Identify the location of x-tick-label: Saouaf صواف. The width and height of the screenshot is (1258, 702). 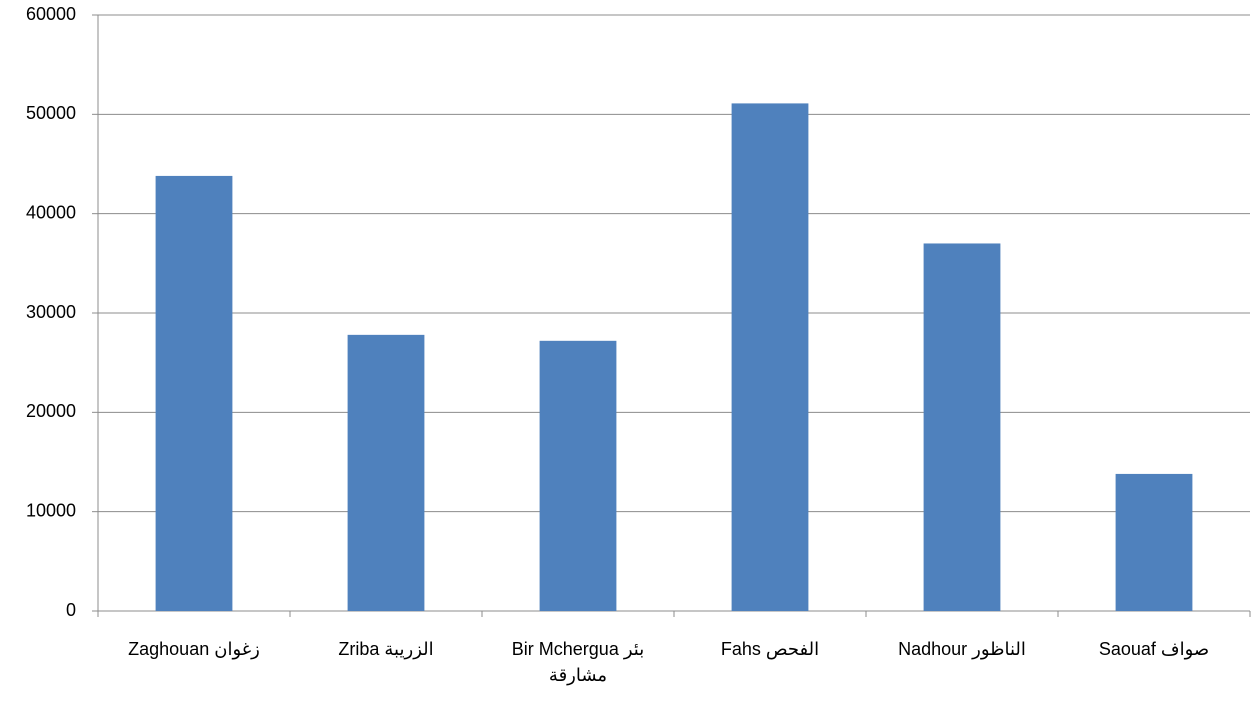
(1154, 649).